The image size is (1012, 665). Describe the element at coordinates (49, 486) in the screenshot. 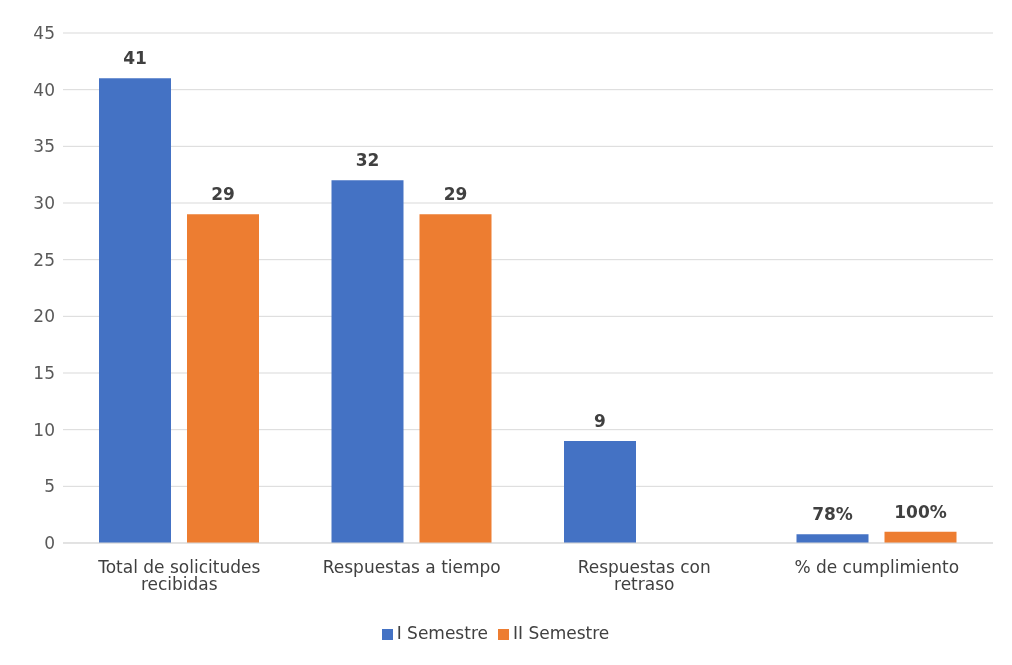

I see `y-tick-label: 5` at that location.